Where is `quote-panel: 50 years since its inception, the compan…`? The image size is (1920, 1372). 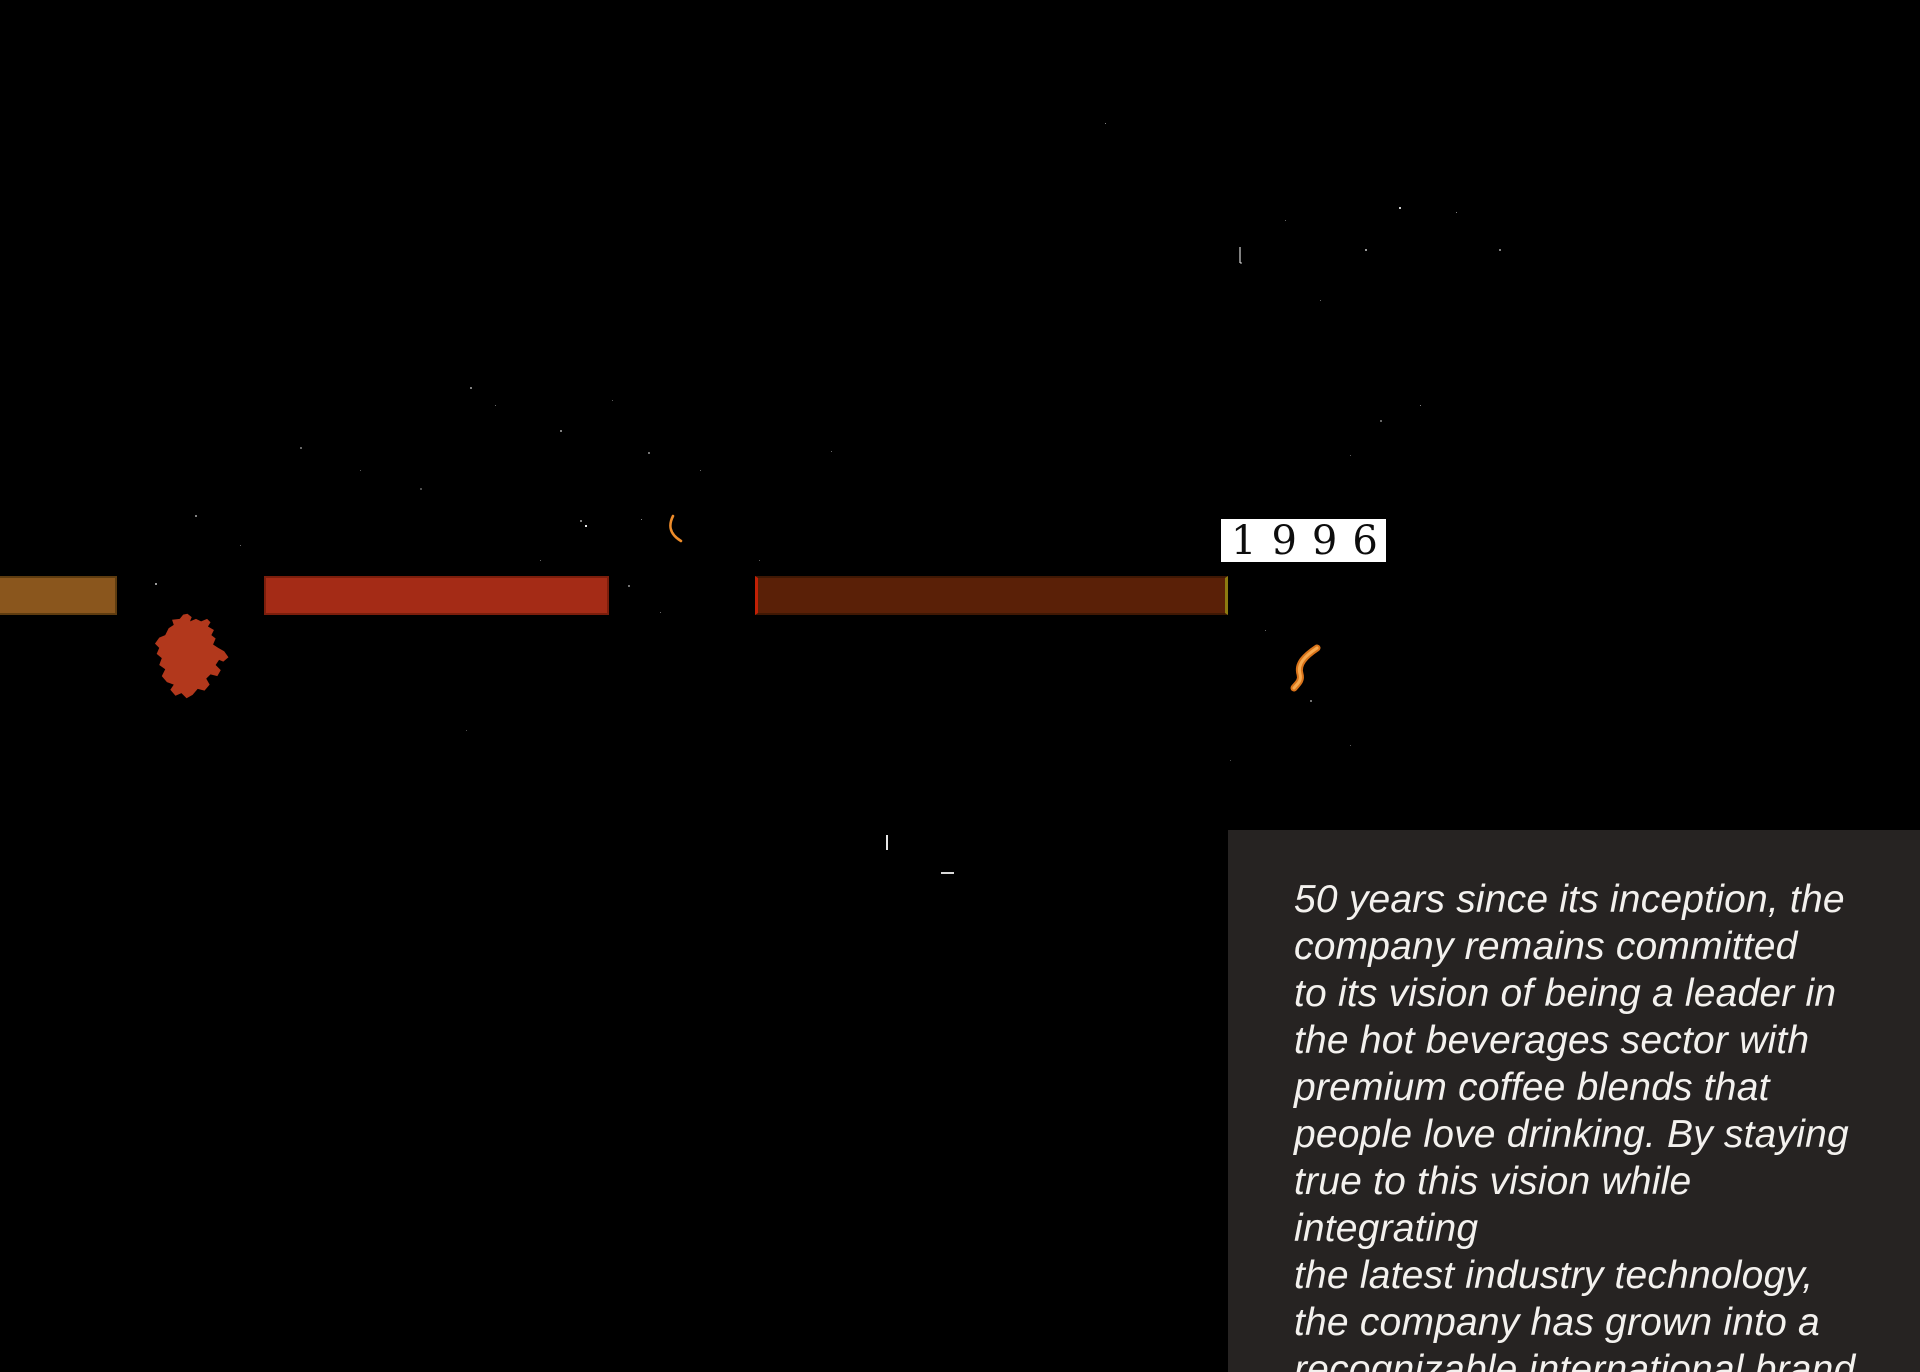
quote-panel: 50 years since its inception, the compan… is located at coordinates (1574, 1101).